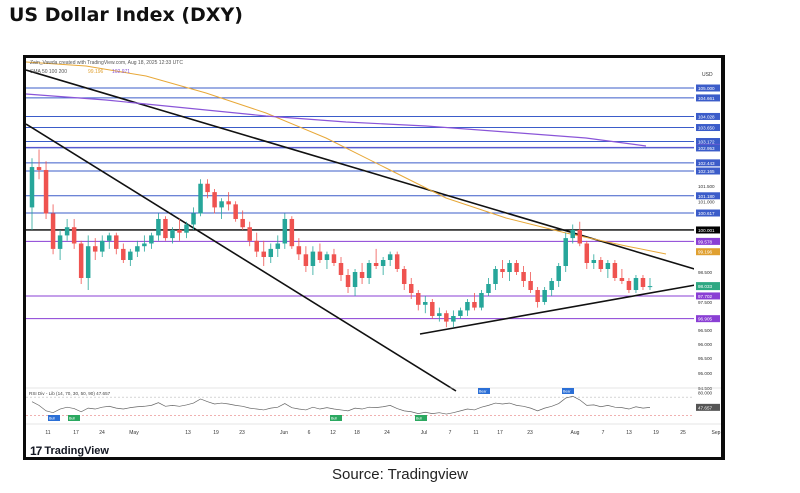  I want to click on x-tick-0: 11, so click(47, 433).